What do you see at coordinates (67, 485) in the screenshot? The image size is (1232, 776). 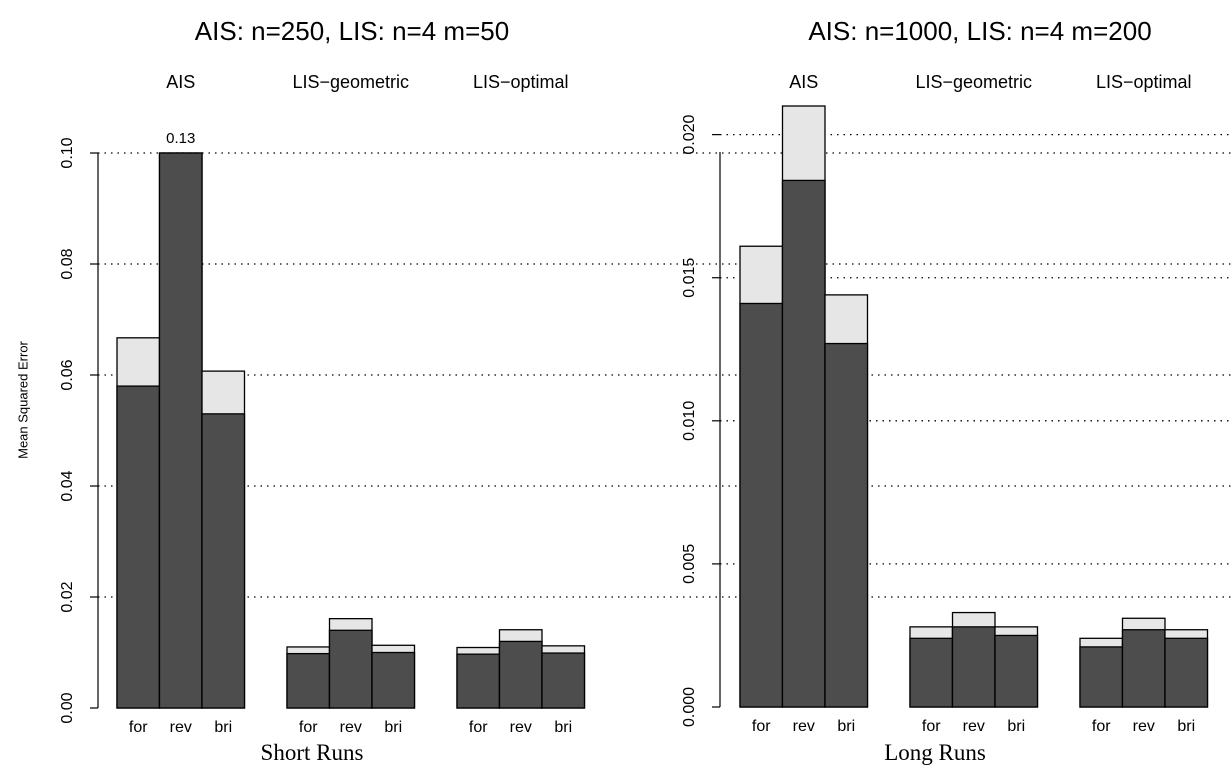 I see `y-tick-label: 0.04` at bounding box center [67, 485].